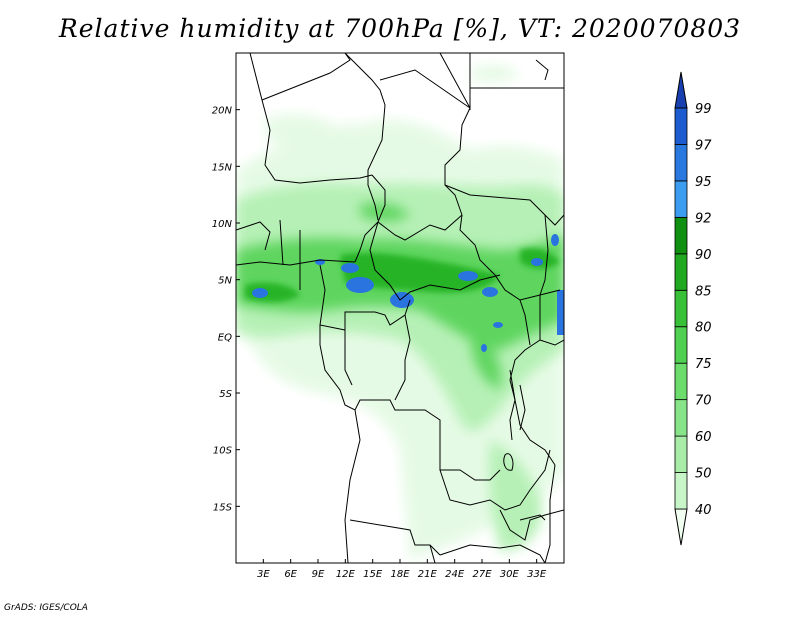  What do you see at coordinates (703, 437) in the screenshot?
I see `colorbar-label: 60` at bounding box center [703, 437].